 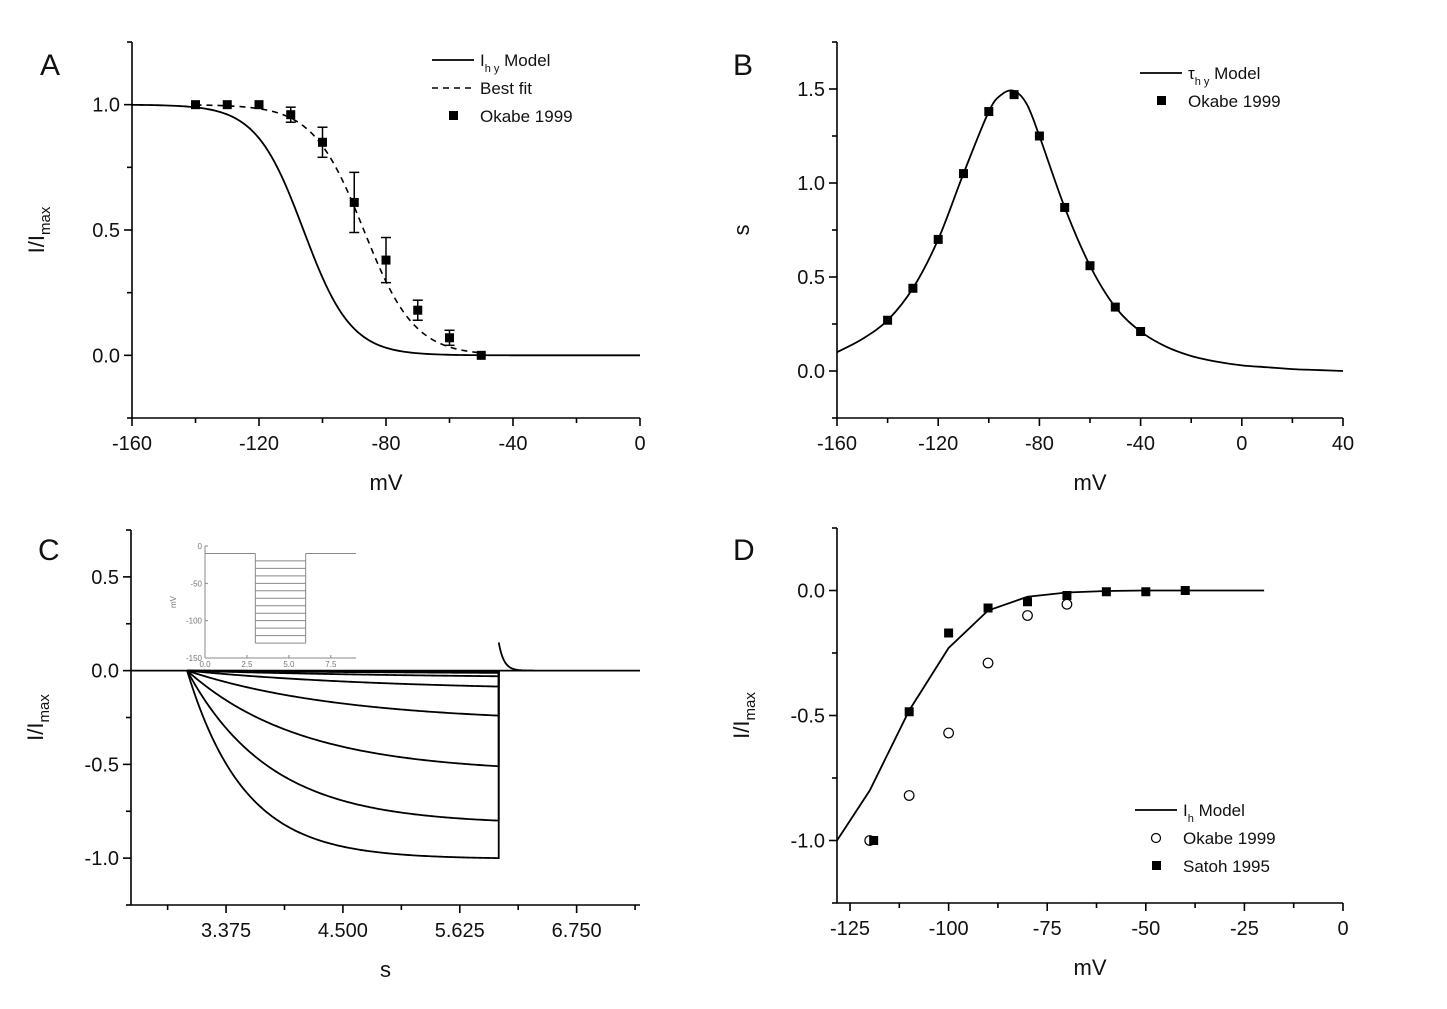 I want to click on legend-swatch-circle, so click(x=1156, y=838).